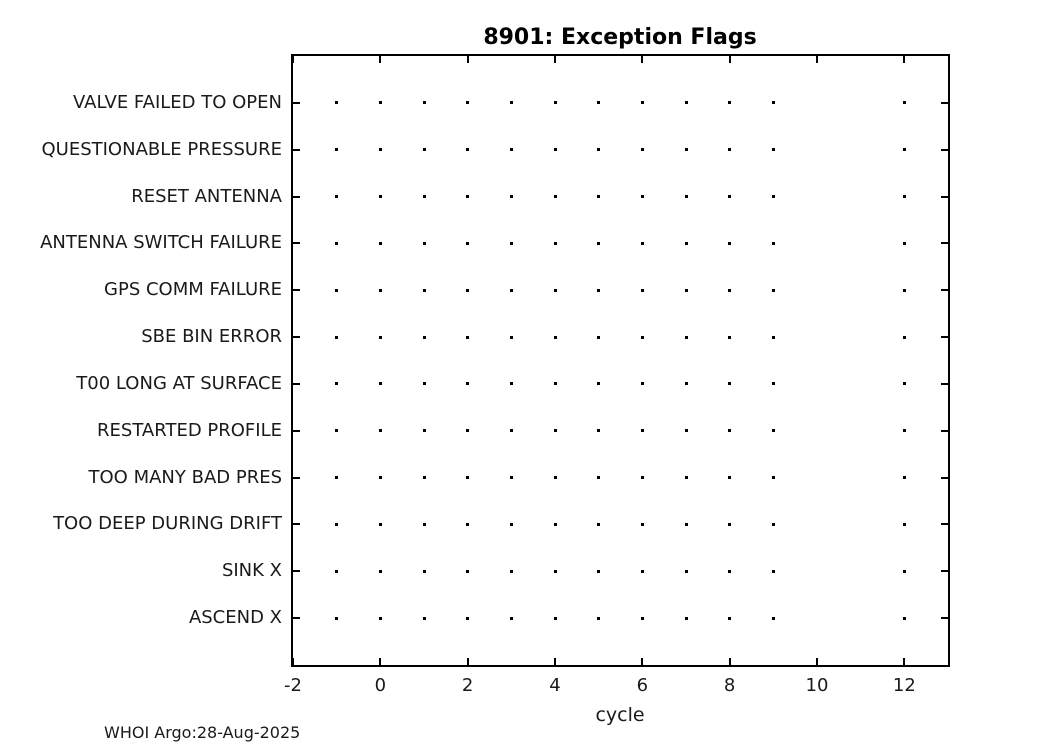 Image resolution: width=1050 pixels, height=750 pixels. What do you see at coordinates (293, 685) in the screenshot?
I see `x-tick-label: -2` at bounding box center [293, 685].